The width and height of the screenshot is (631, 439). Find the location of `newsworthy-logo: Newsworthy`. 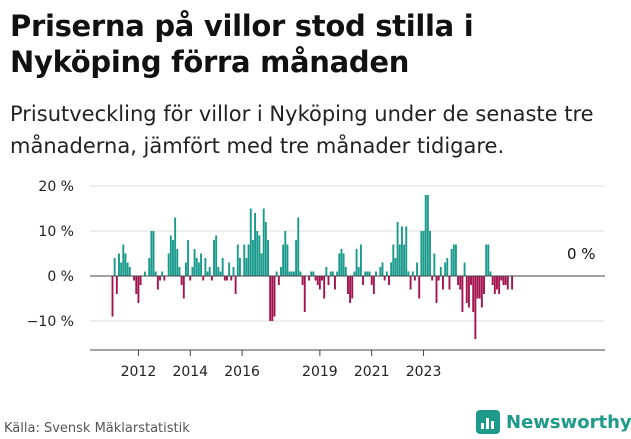

newsworthy-logo: Newsworthy is located at coordinates (553, 422).